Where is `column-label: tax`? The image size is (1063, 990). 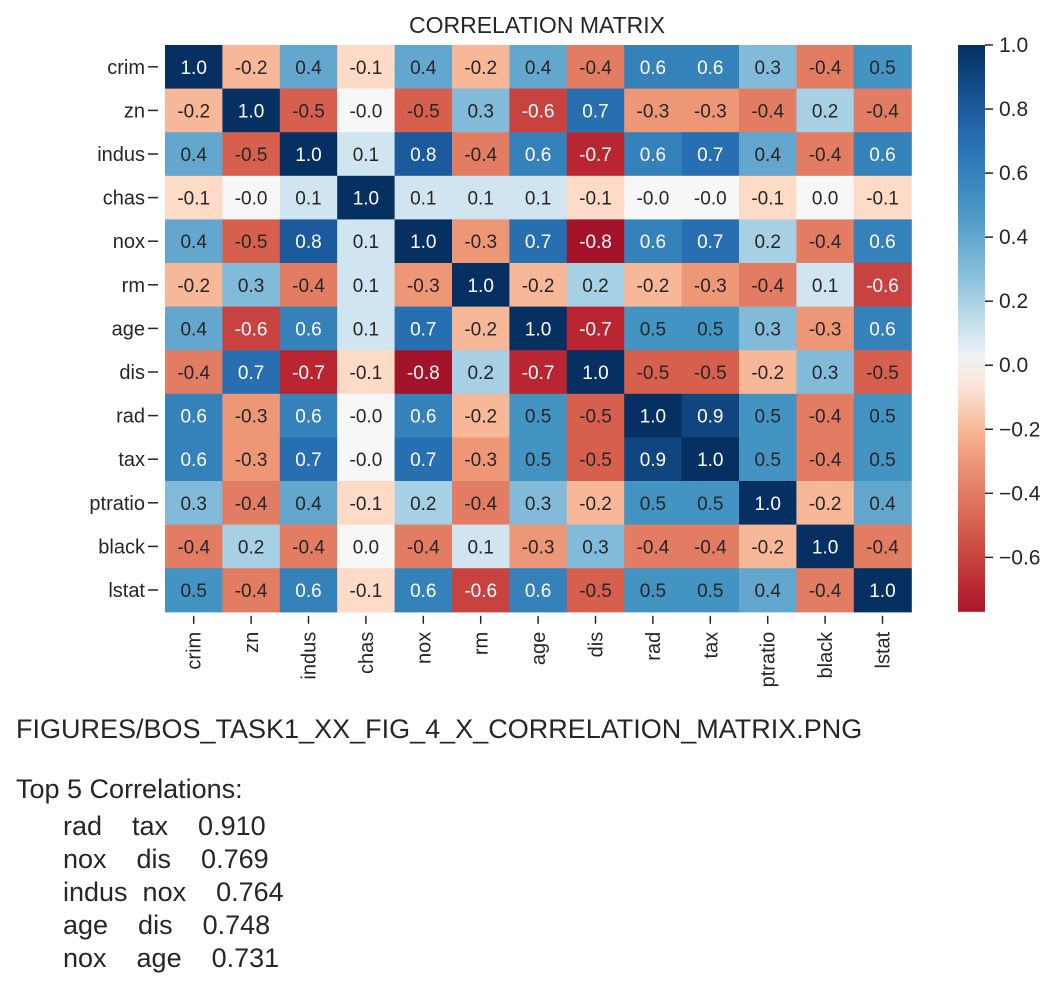
column-label: tax is located at coordinates (711, 645).